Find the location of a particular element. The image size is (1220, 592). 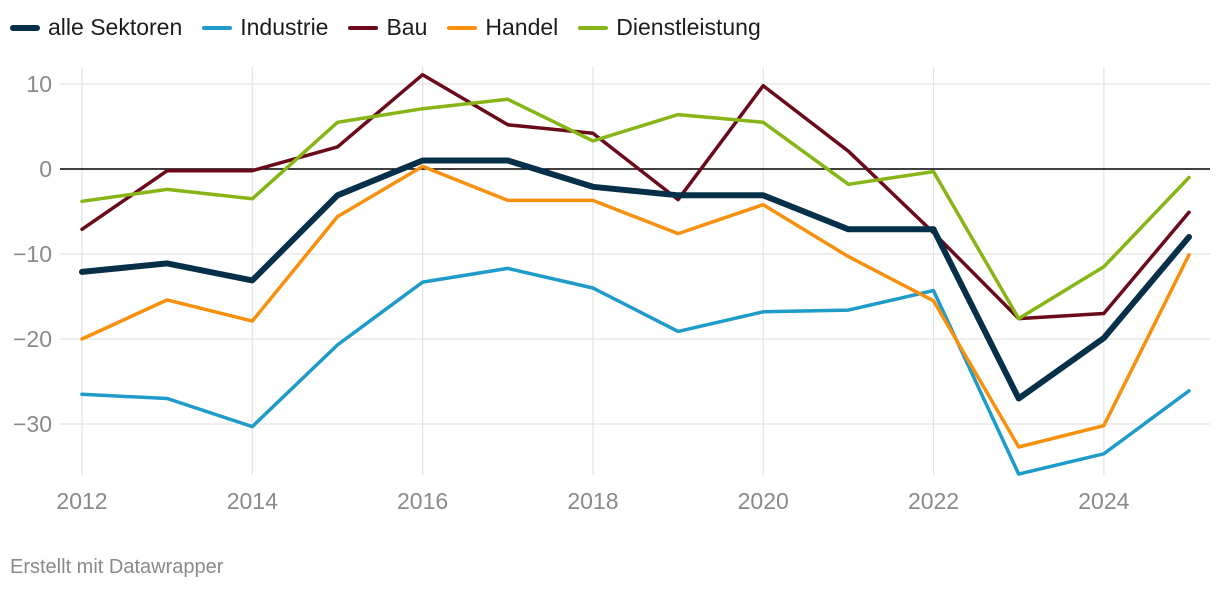

x-tick-label: 2014 is located at coordinates (252, 501).